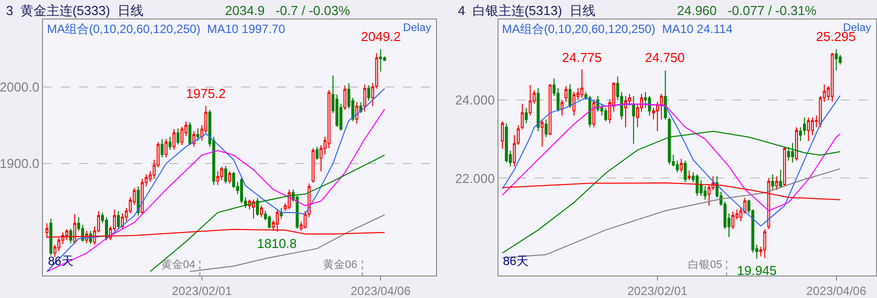  Describe the element at coordinates (475, 178) in the screenshot. I see `y-tick-label: 22.000` at that location.